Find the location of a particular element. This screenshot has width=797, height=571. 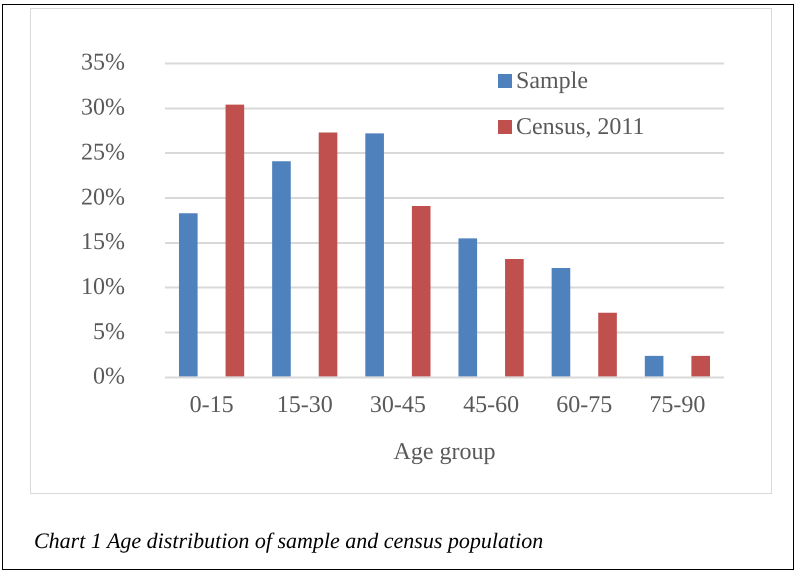

legend-label: Sample is located at coordinates (552, 81).